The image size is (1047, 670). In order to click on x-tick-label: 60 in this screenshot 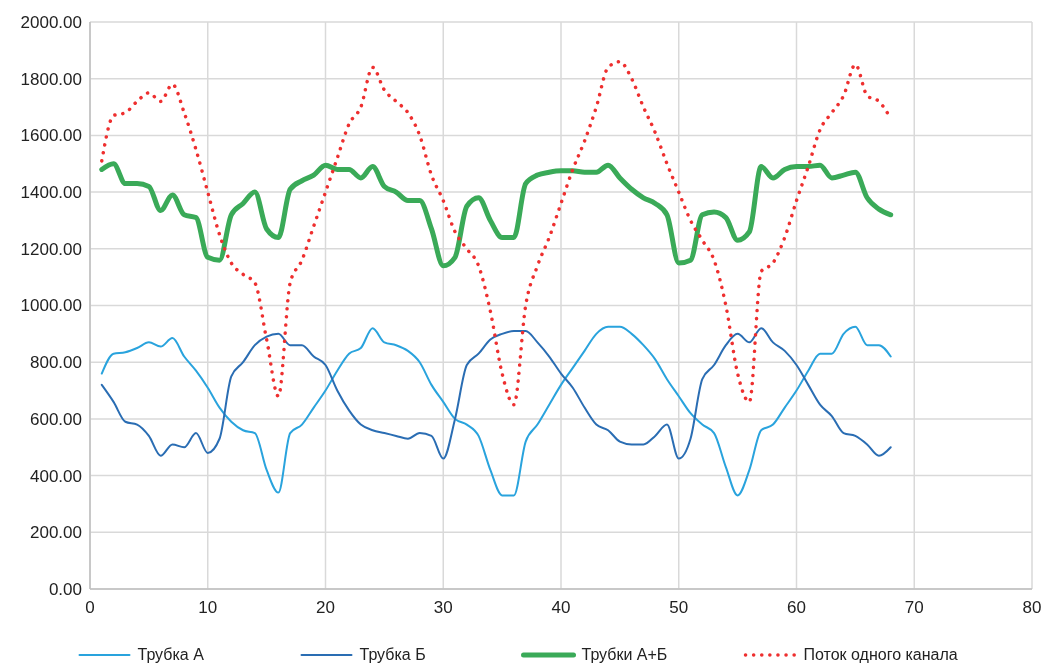, I will do `click(796, 607)`.